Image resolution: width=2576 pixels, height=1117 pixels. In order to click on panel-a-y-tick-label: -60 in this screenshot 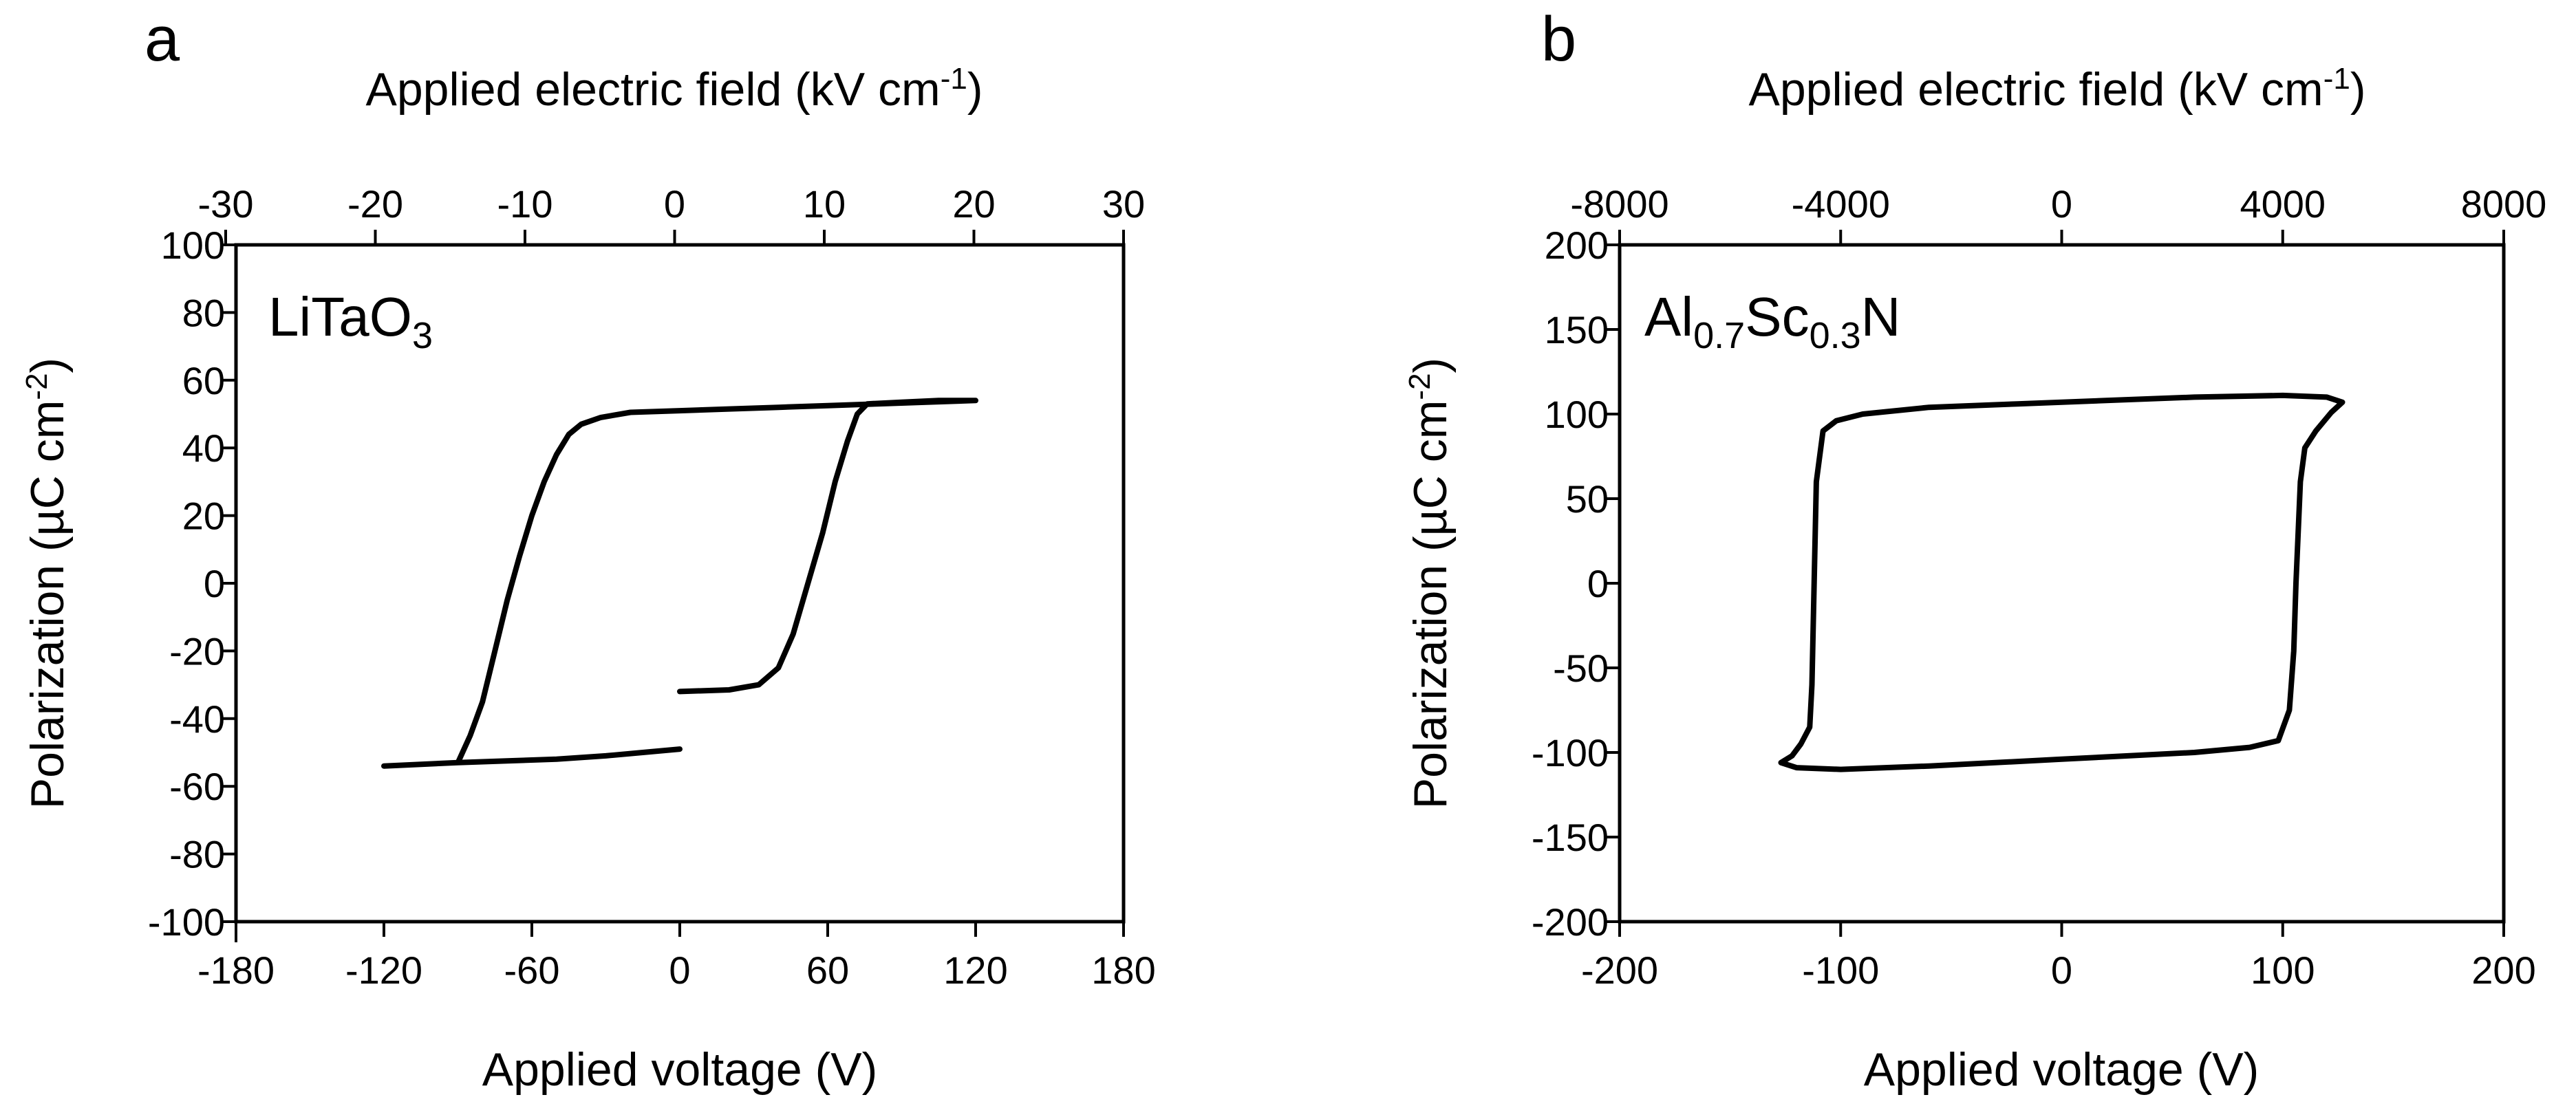, I will do `click(197, 786)`.